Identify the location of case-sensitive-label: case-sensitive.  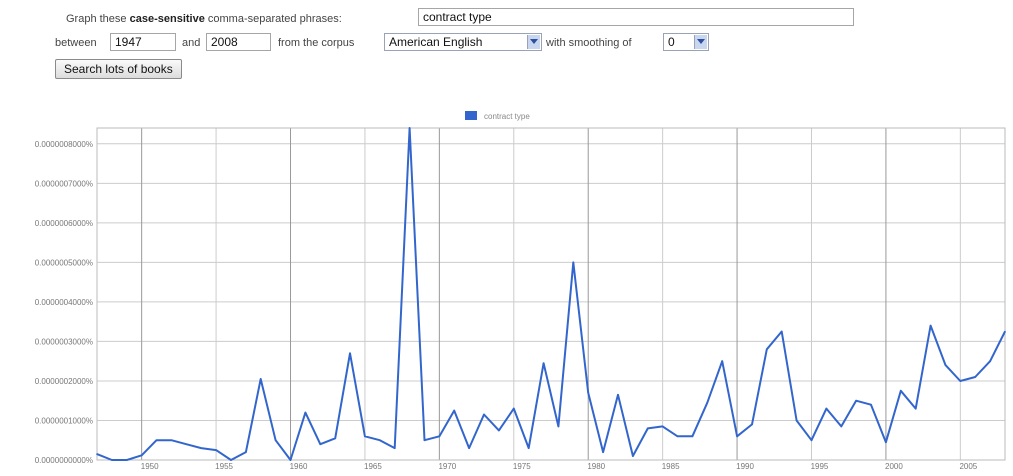
(167, 19).